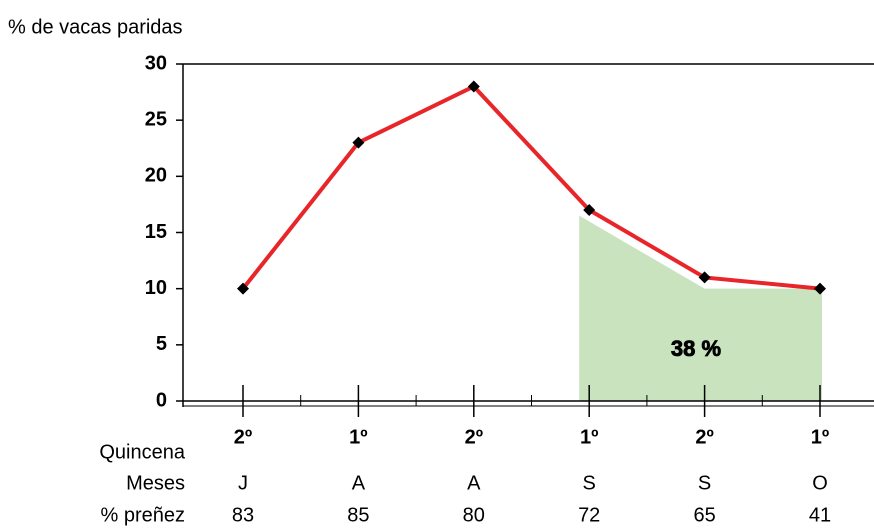 The height and width of the screenshot is (531, 874). What do you see at coordinates (820, 483) in the screenshot?
I see `row-value: O` at bounding box center [820, 483].